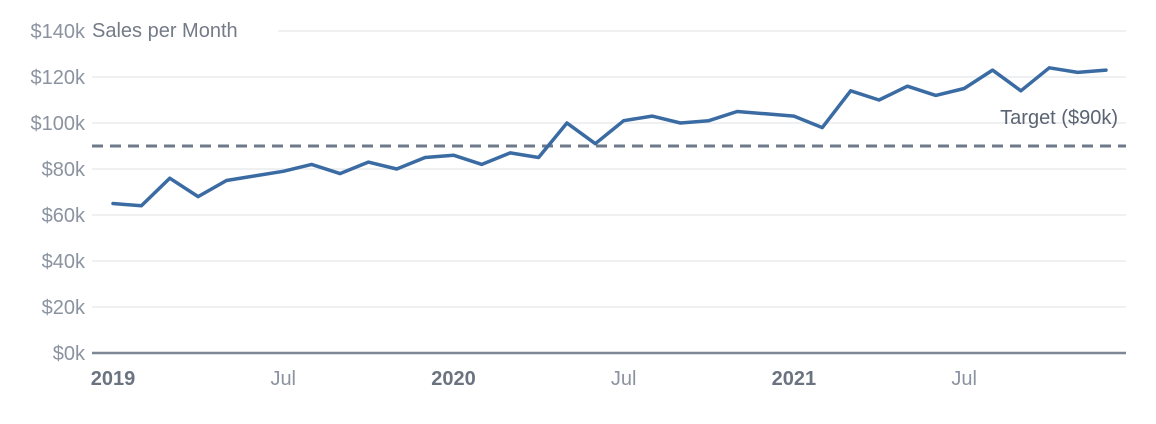 This screenshot has width=1156, height=424. Describe the element at coordinates (453, 379) in the screenshot. I see `x-tick-label-2020-12: 2020` at that location.